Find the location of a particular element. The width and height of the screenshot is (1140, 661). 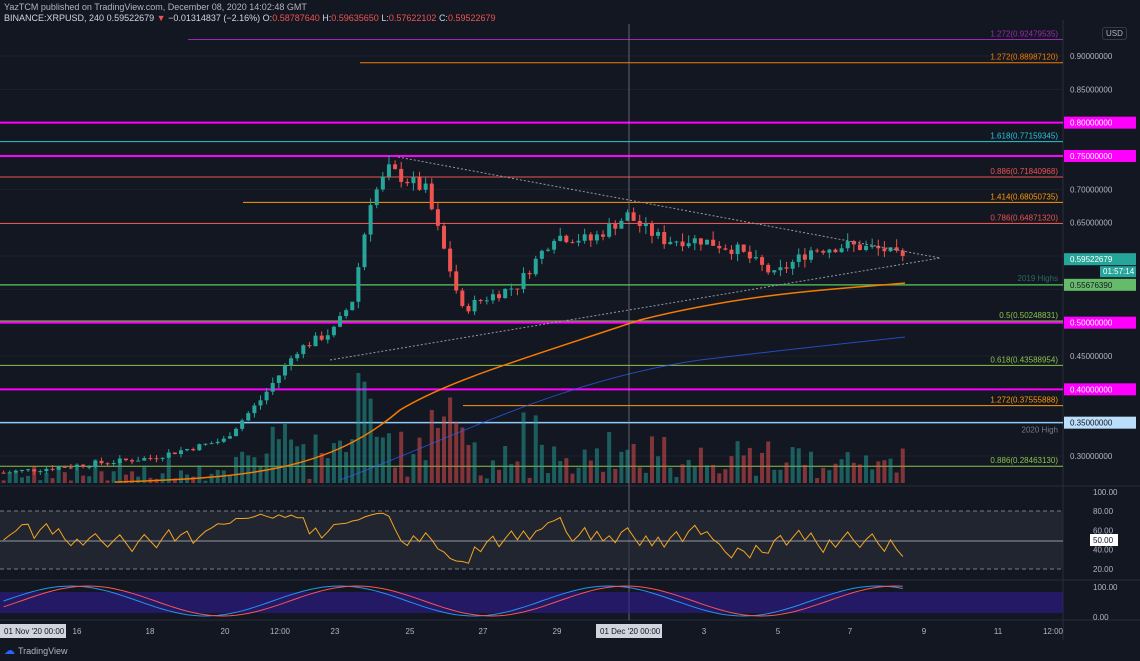

fib-label: 0.886(0.71840968) is located at coordinates (1024, 171).